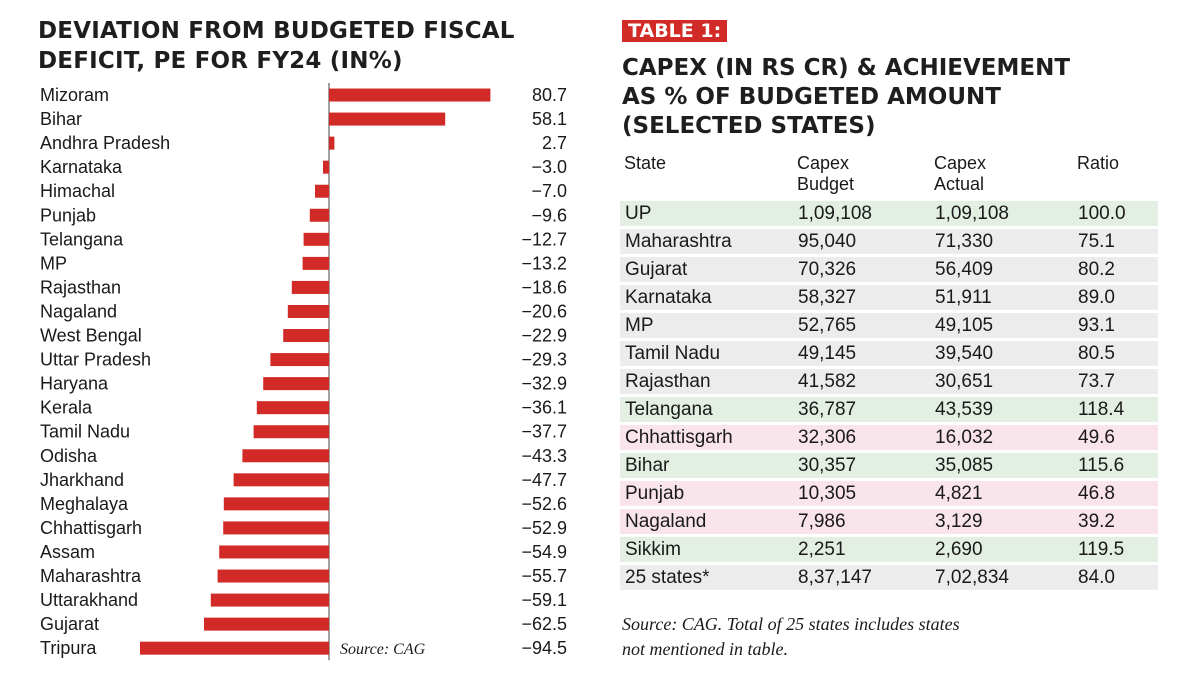 The height and width of the screenshot is (675, 1200). I want to click on table-row: Bihar 30,357 35,085 115.6, so click(889, 465).